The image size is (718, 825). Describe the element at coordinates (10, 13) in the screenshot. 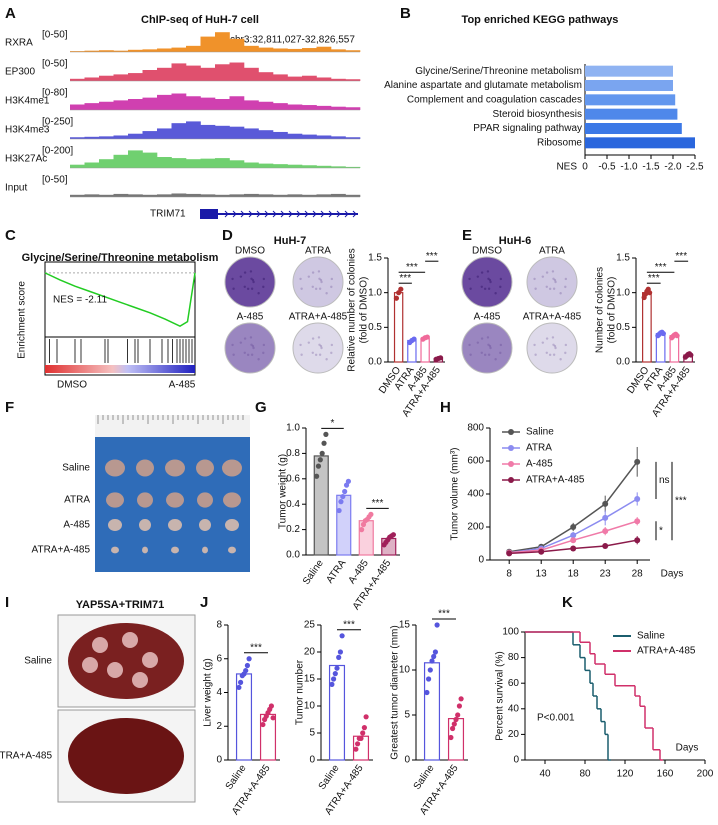

I see `panel-letter: A` at that location.